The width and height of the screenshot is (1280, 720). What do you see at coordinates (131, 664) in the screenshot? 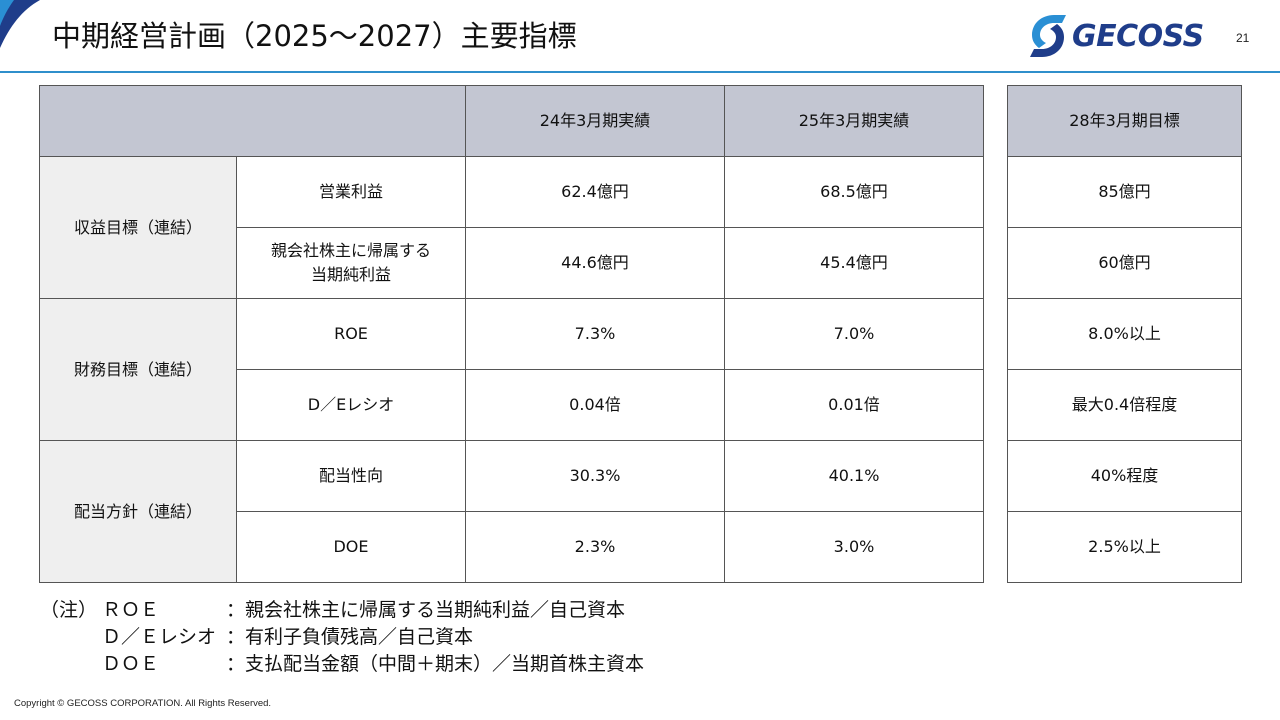
I see `note-term: ＤＯＥ` at bounding box center [131, 664].